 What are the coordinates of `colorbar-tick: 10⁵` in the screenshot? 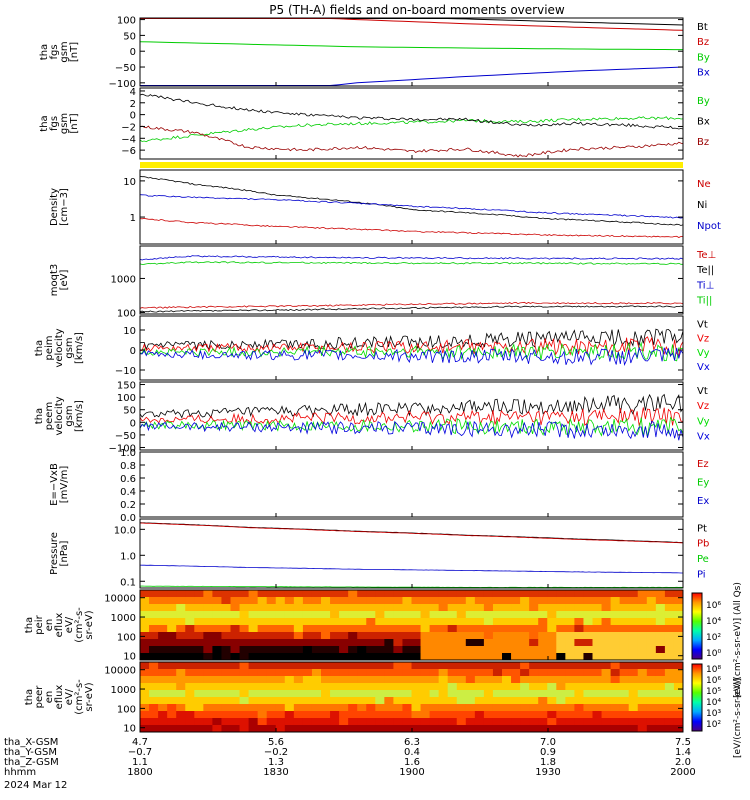 It's located at (713, 692).